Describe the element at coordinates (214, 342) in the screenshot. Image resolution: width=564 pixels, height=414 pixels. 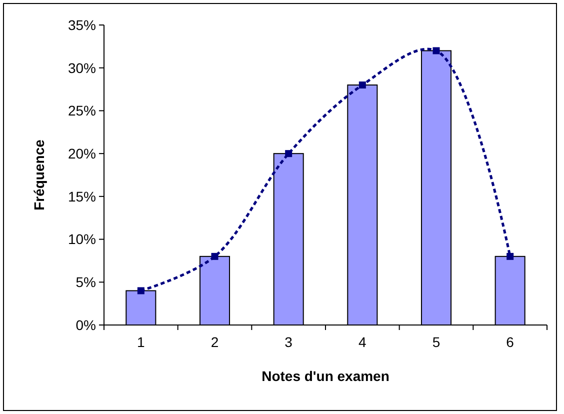
I see `x-tick-label: 2` at that location.